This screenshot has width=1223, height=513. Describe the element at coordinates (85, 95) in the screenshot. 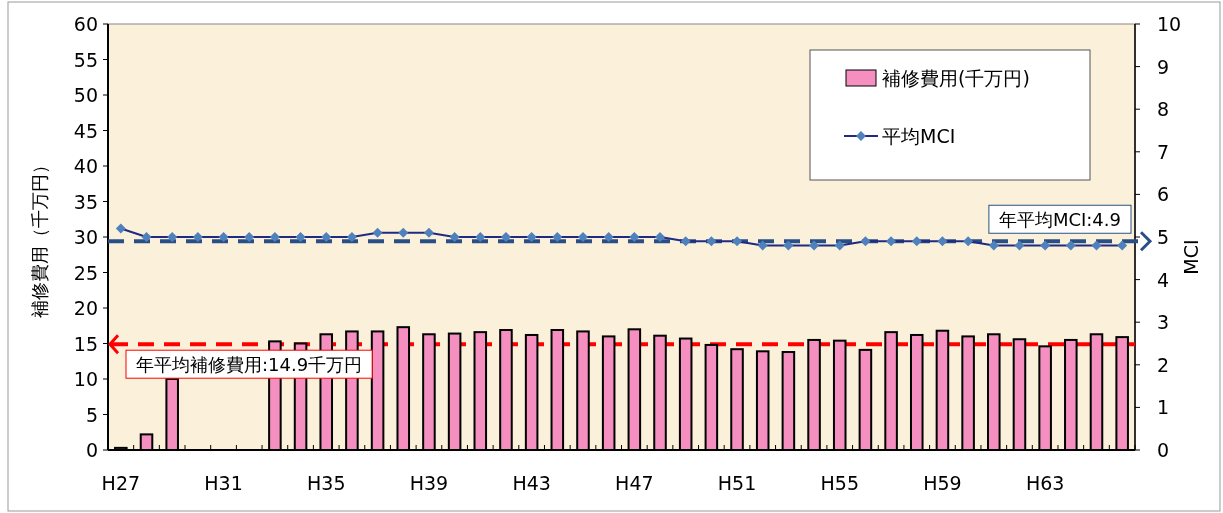

I see `y-tick-label: 50` at that location.